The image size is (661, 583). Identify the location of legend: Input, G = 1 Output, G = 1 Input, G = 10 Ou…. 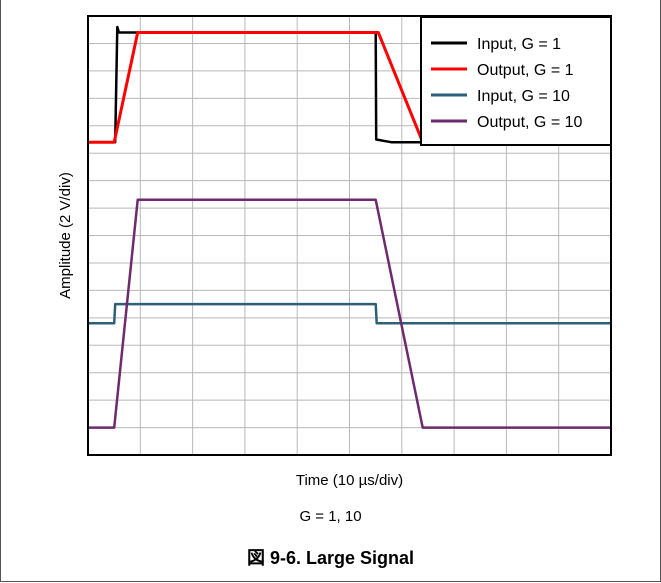
(516, 81).